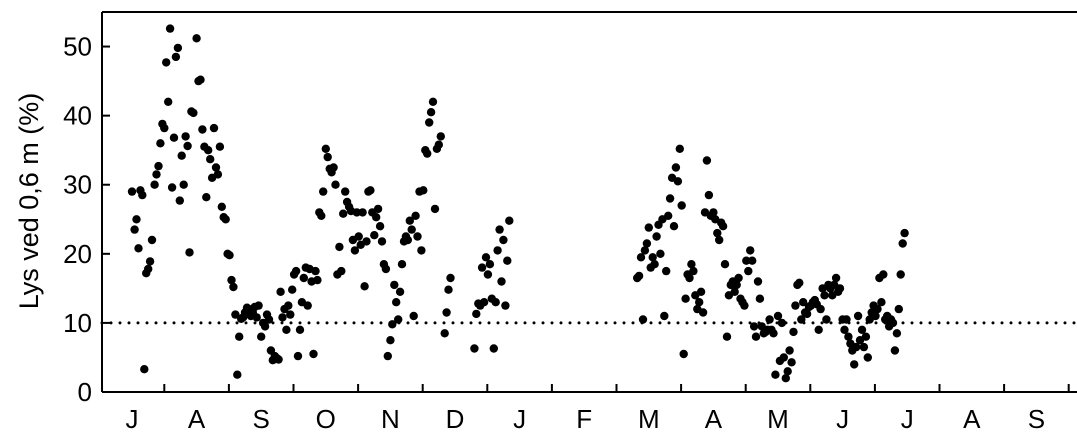  What do you see at coordinates (77, 116) in the screenshot?
I see `y-tick-label: 40` at bounding box center [77, 116].